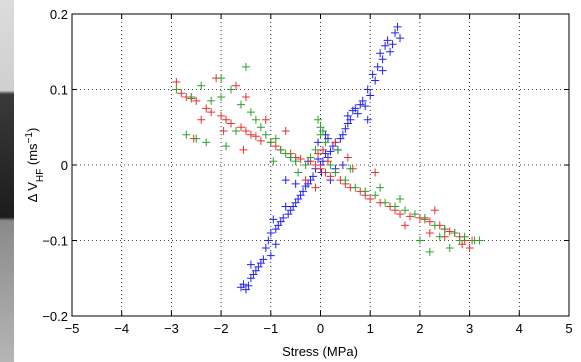 The height and width of the screenshot is (362, 581). I want to click on y-tick-label: −0.1, so click(55, 241).